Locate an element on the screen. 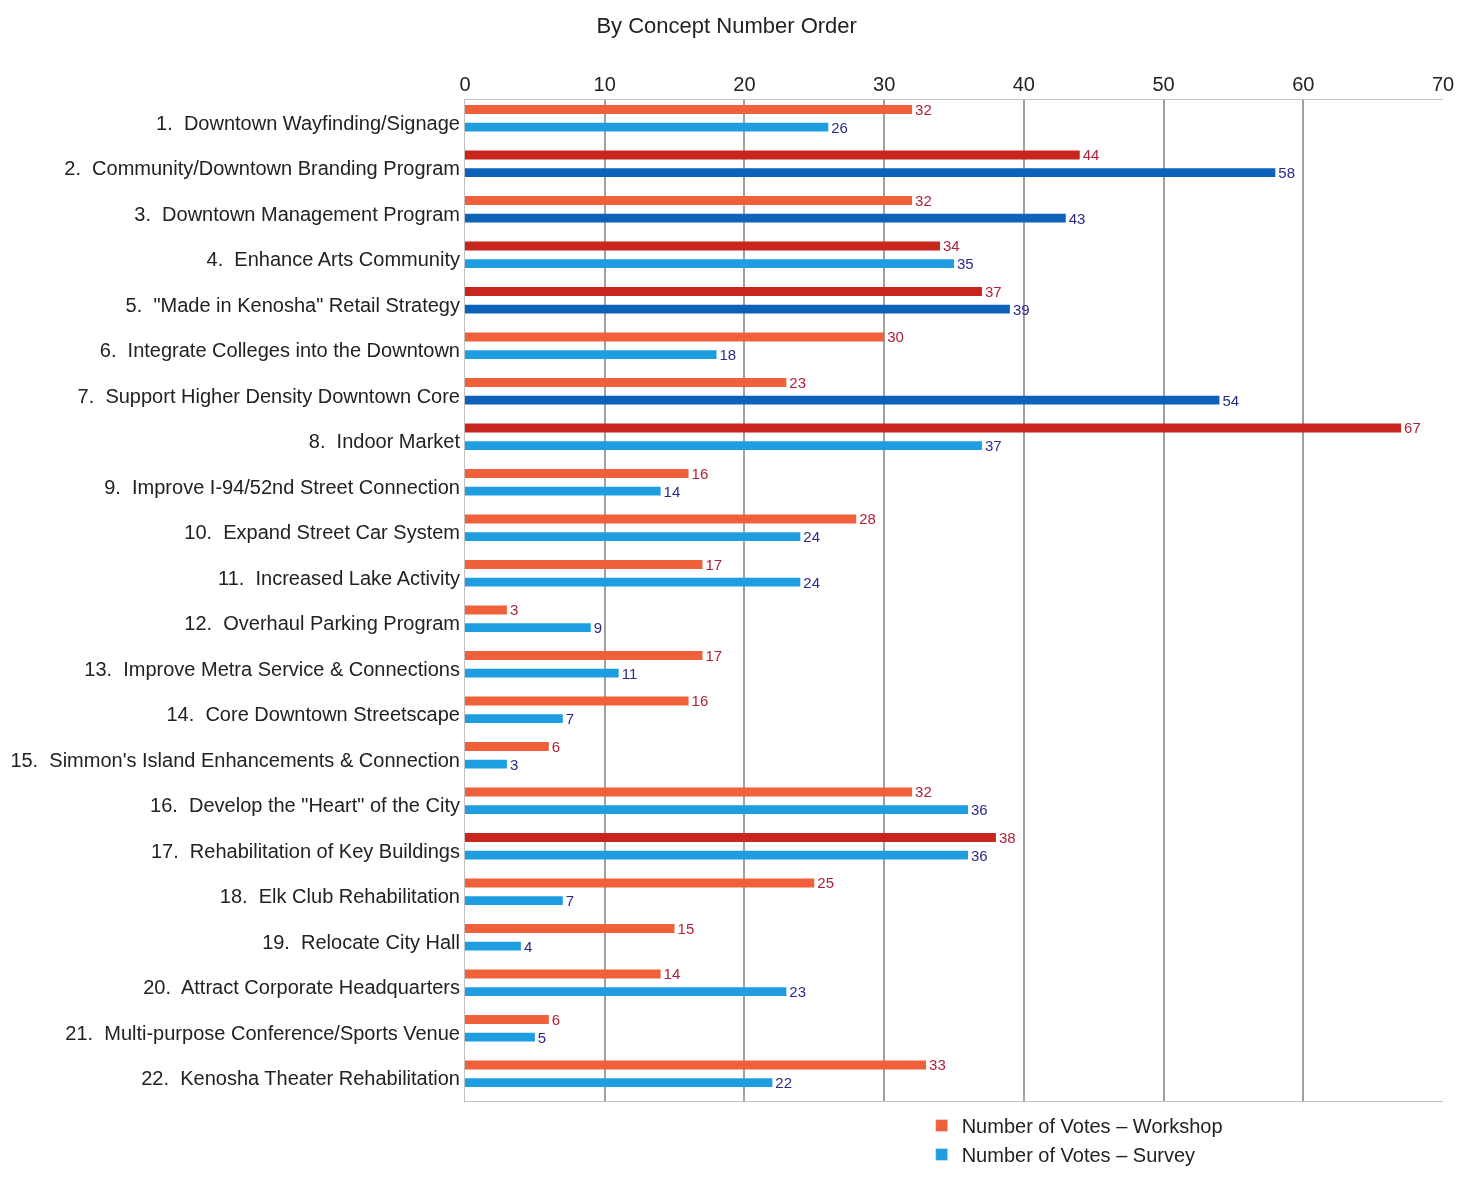  y-tick-label: 18. Elk Club Rehabilitation is located at coordinates (339, 896).